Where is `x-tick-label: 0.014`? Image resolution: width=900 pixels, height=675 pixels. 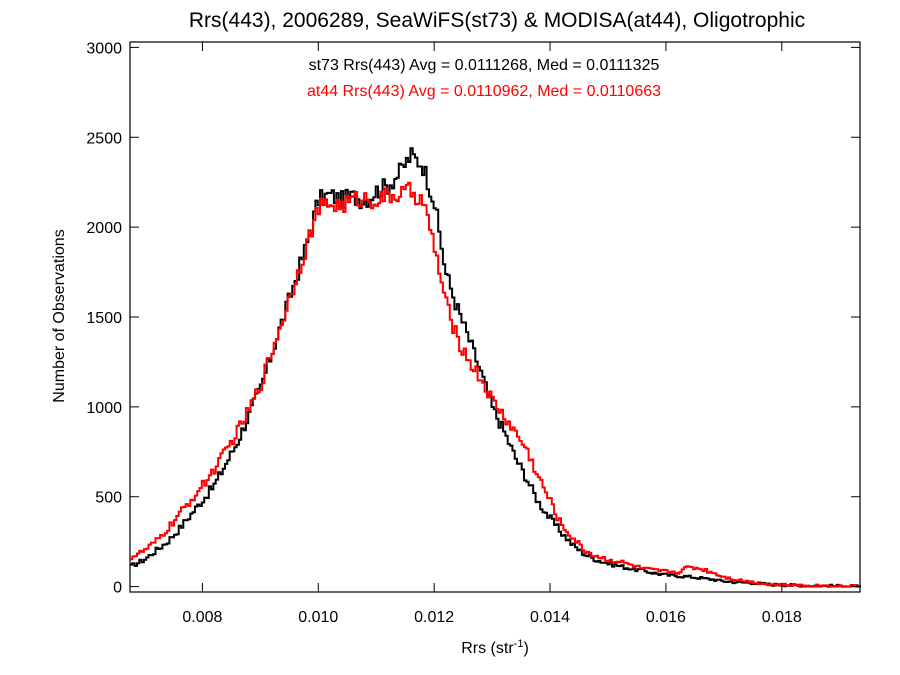
x-tick-label: 0.014 is located at coordinates (550, 617).